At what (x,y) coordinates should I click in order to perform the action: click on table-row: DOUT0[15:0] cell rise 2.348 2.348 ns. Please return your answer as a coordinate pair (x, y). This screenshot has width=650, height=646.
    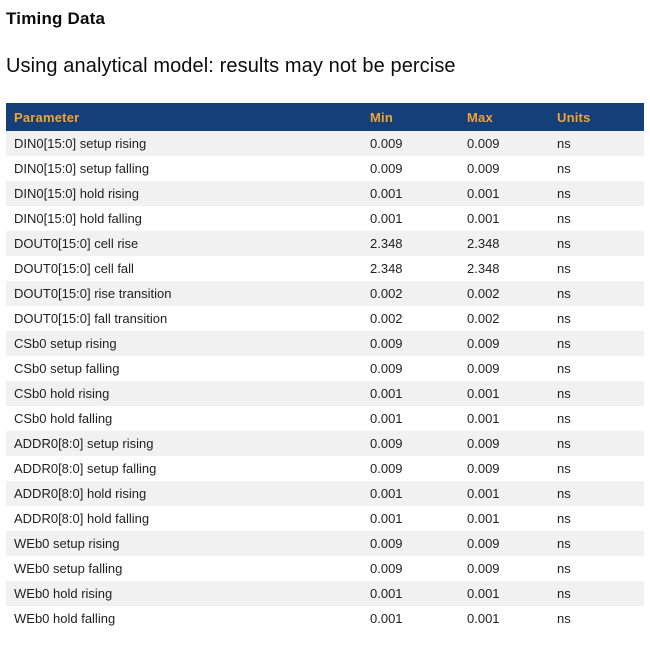
    Looking at the image, I should click on (325, 243).